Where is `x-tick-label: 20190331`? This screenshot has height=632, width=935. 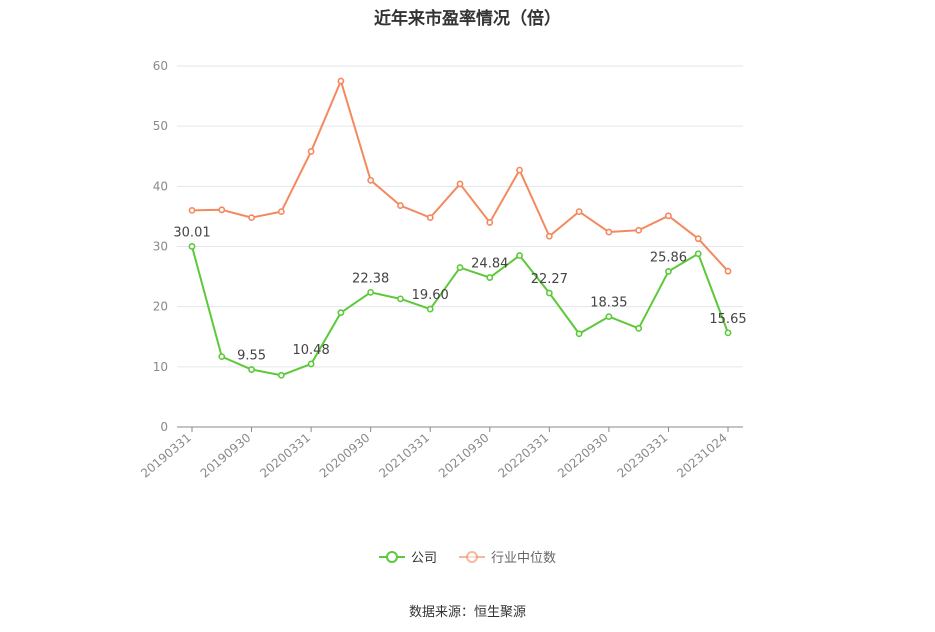 x-tick-label: 20190331 is located at coordinates (166, 456).